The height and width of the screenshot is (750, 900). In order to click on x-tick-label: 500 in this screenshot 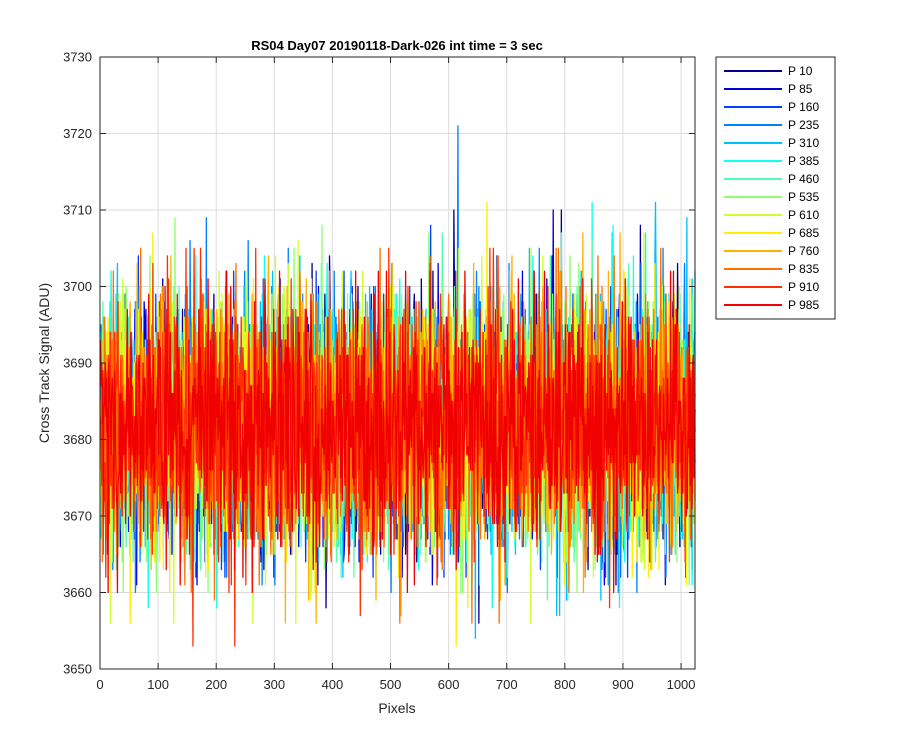, I will do `click(391, 684)`.